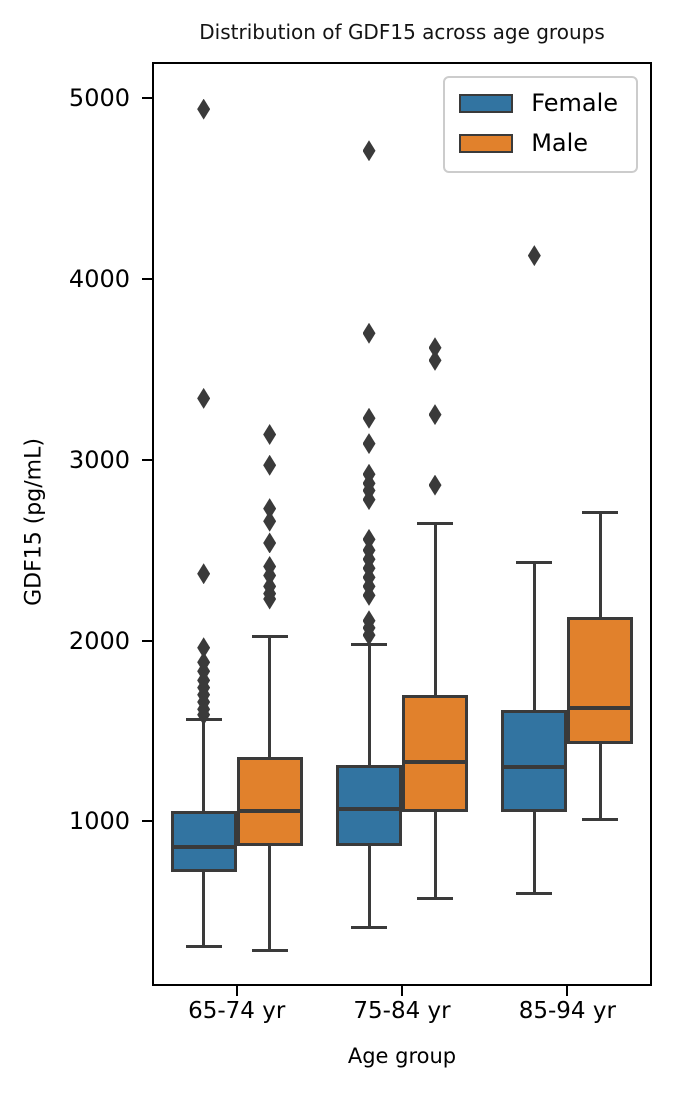 The width and height of the screenshot is (692, 1101). I want to click on legend-label: Female, so click(574, 103).